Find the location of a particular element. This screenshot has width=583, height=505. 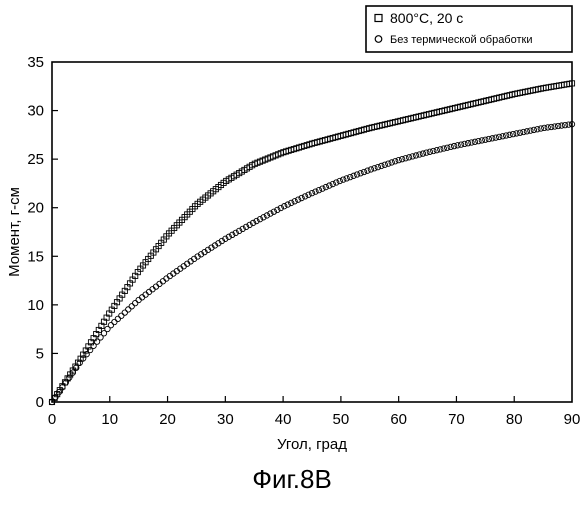

x-tick-label: 80 is located at coordinates (514, 419).